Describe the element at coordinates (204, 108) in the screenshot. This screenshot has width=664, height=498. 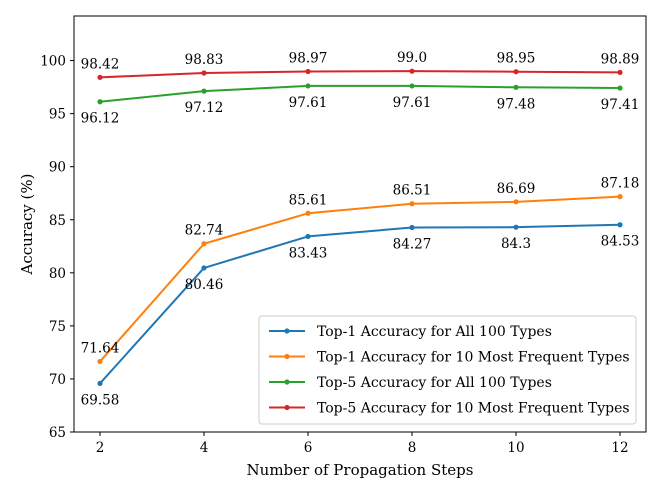
I see `data-label: 97.12` at that location.